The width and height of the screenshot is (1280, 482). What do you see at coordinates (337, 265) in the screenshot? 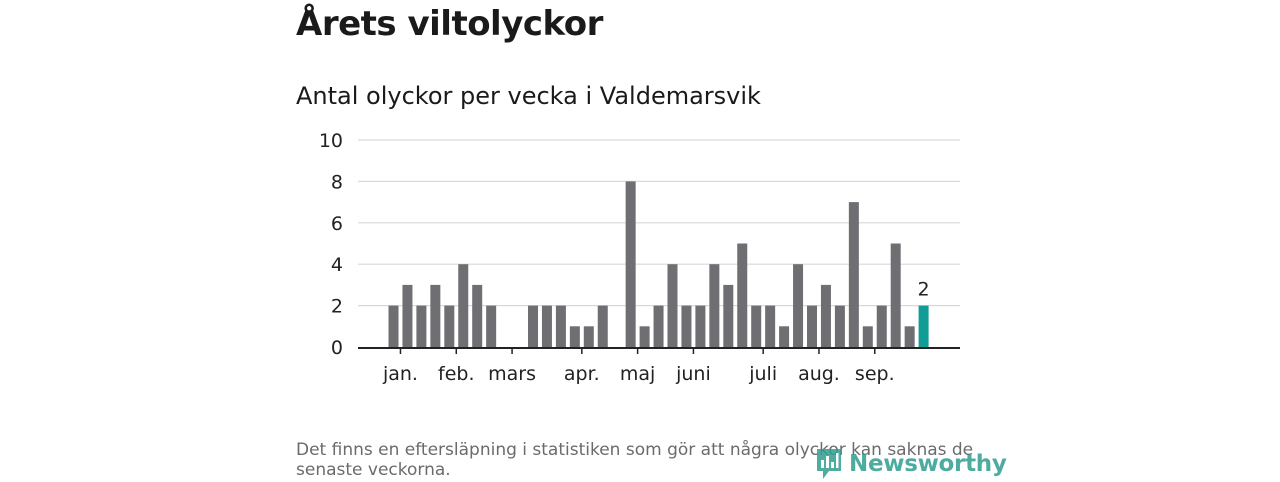
I see `y-tick-label: 4` at bounding box center [337, 265].